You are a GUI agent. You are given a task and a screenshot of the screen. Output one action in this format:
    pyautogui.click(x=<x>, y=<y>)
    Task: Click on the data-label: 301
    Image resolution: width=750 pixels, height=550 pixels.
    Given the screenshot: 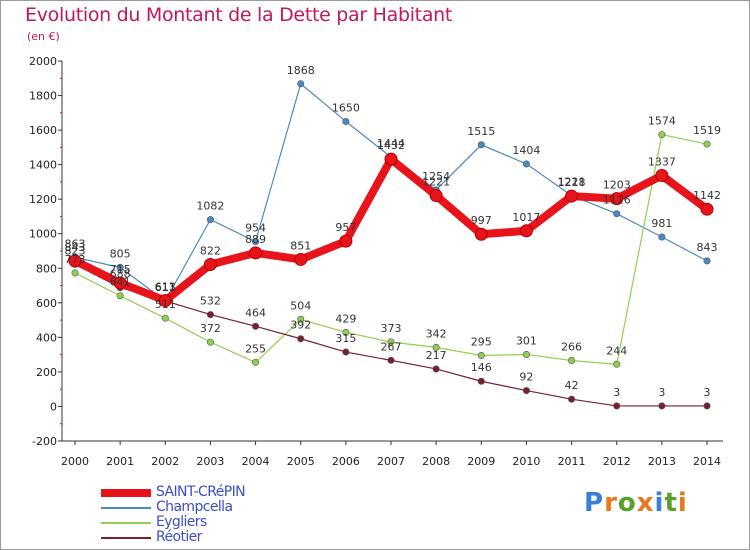 What is the action you would take?
    pyautogui.click(x=526, y=340)
    